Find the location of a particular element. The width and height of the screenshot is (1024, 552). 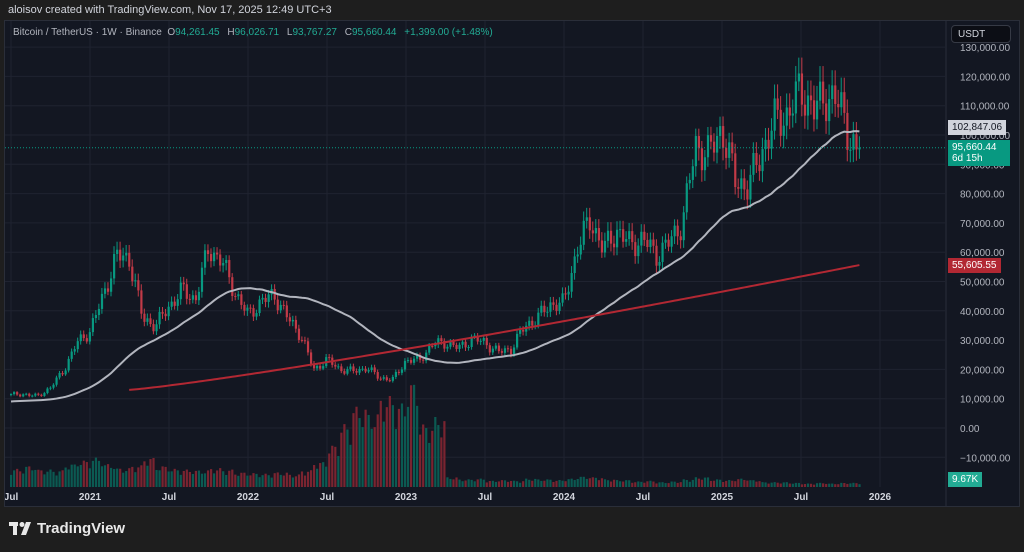

high-label: H is located at coordinates (231, 32).